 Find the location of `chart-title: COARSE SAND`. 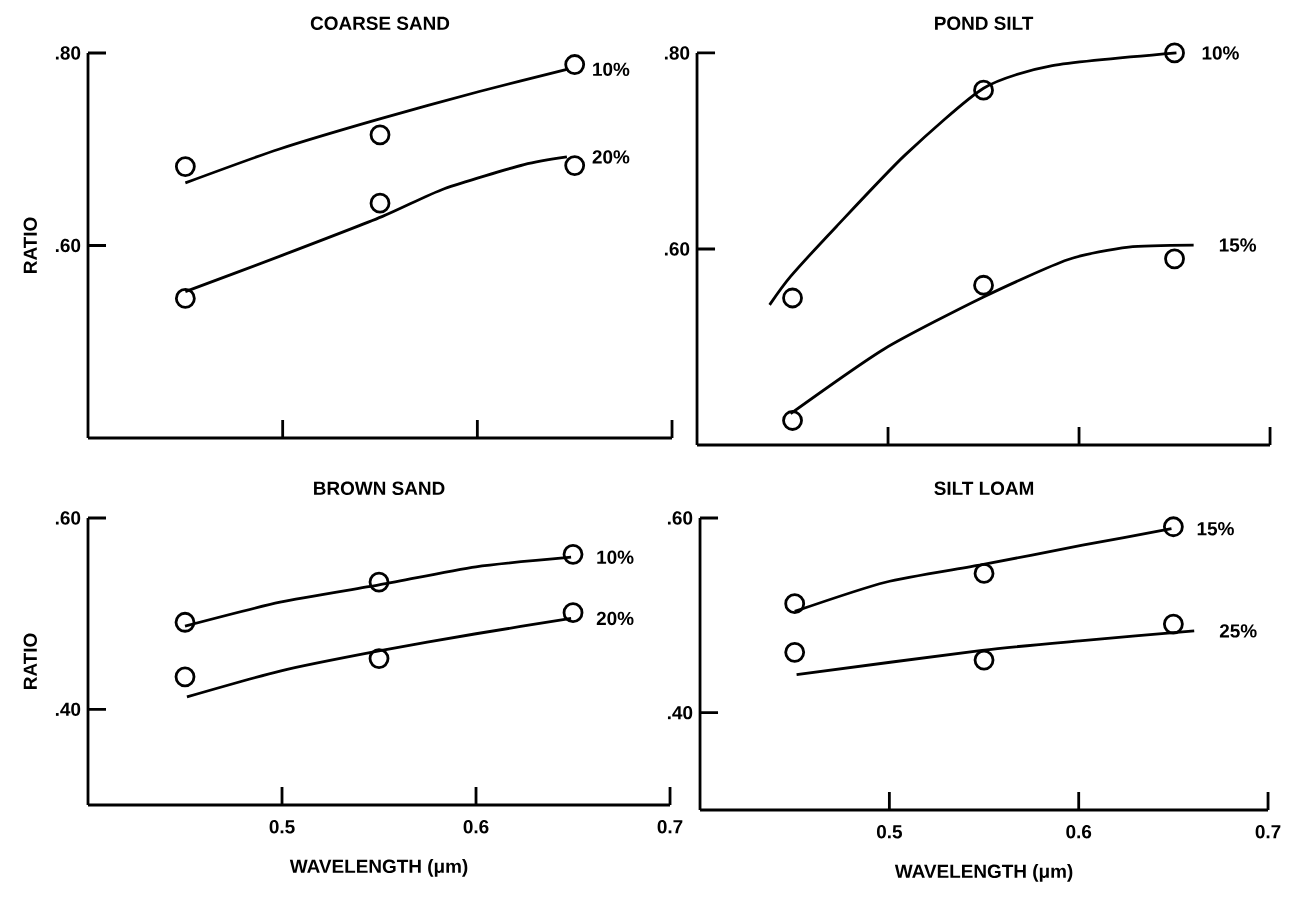

chart-title: COARSE SAND is located at coordinates (380, 23).